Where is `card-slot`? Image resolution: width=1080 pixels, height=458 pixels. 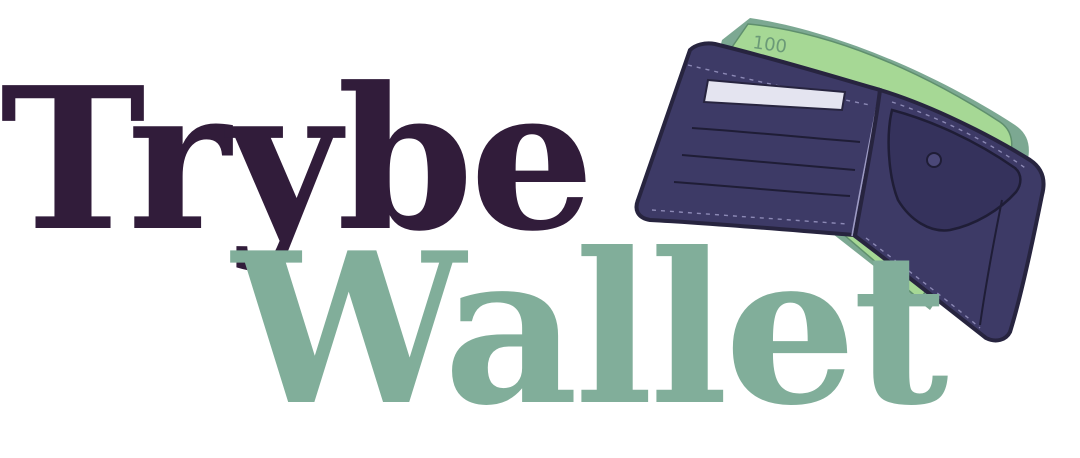 card-slot is located at coordinates (774, 95).